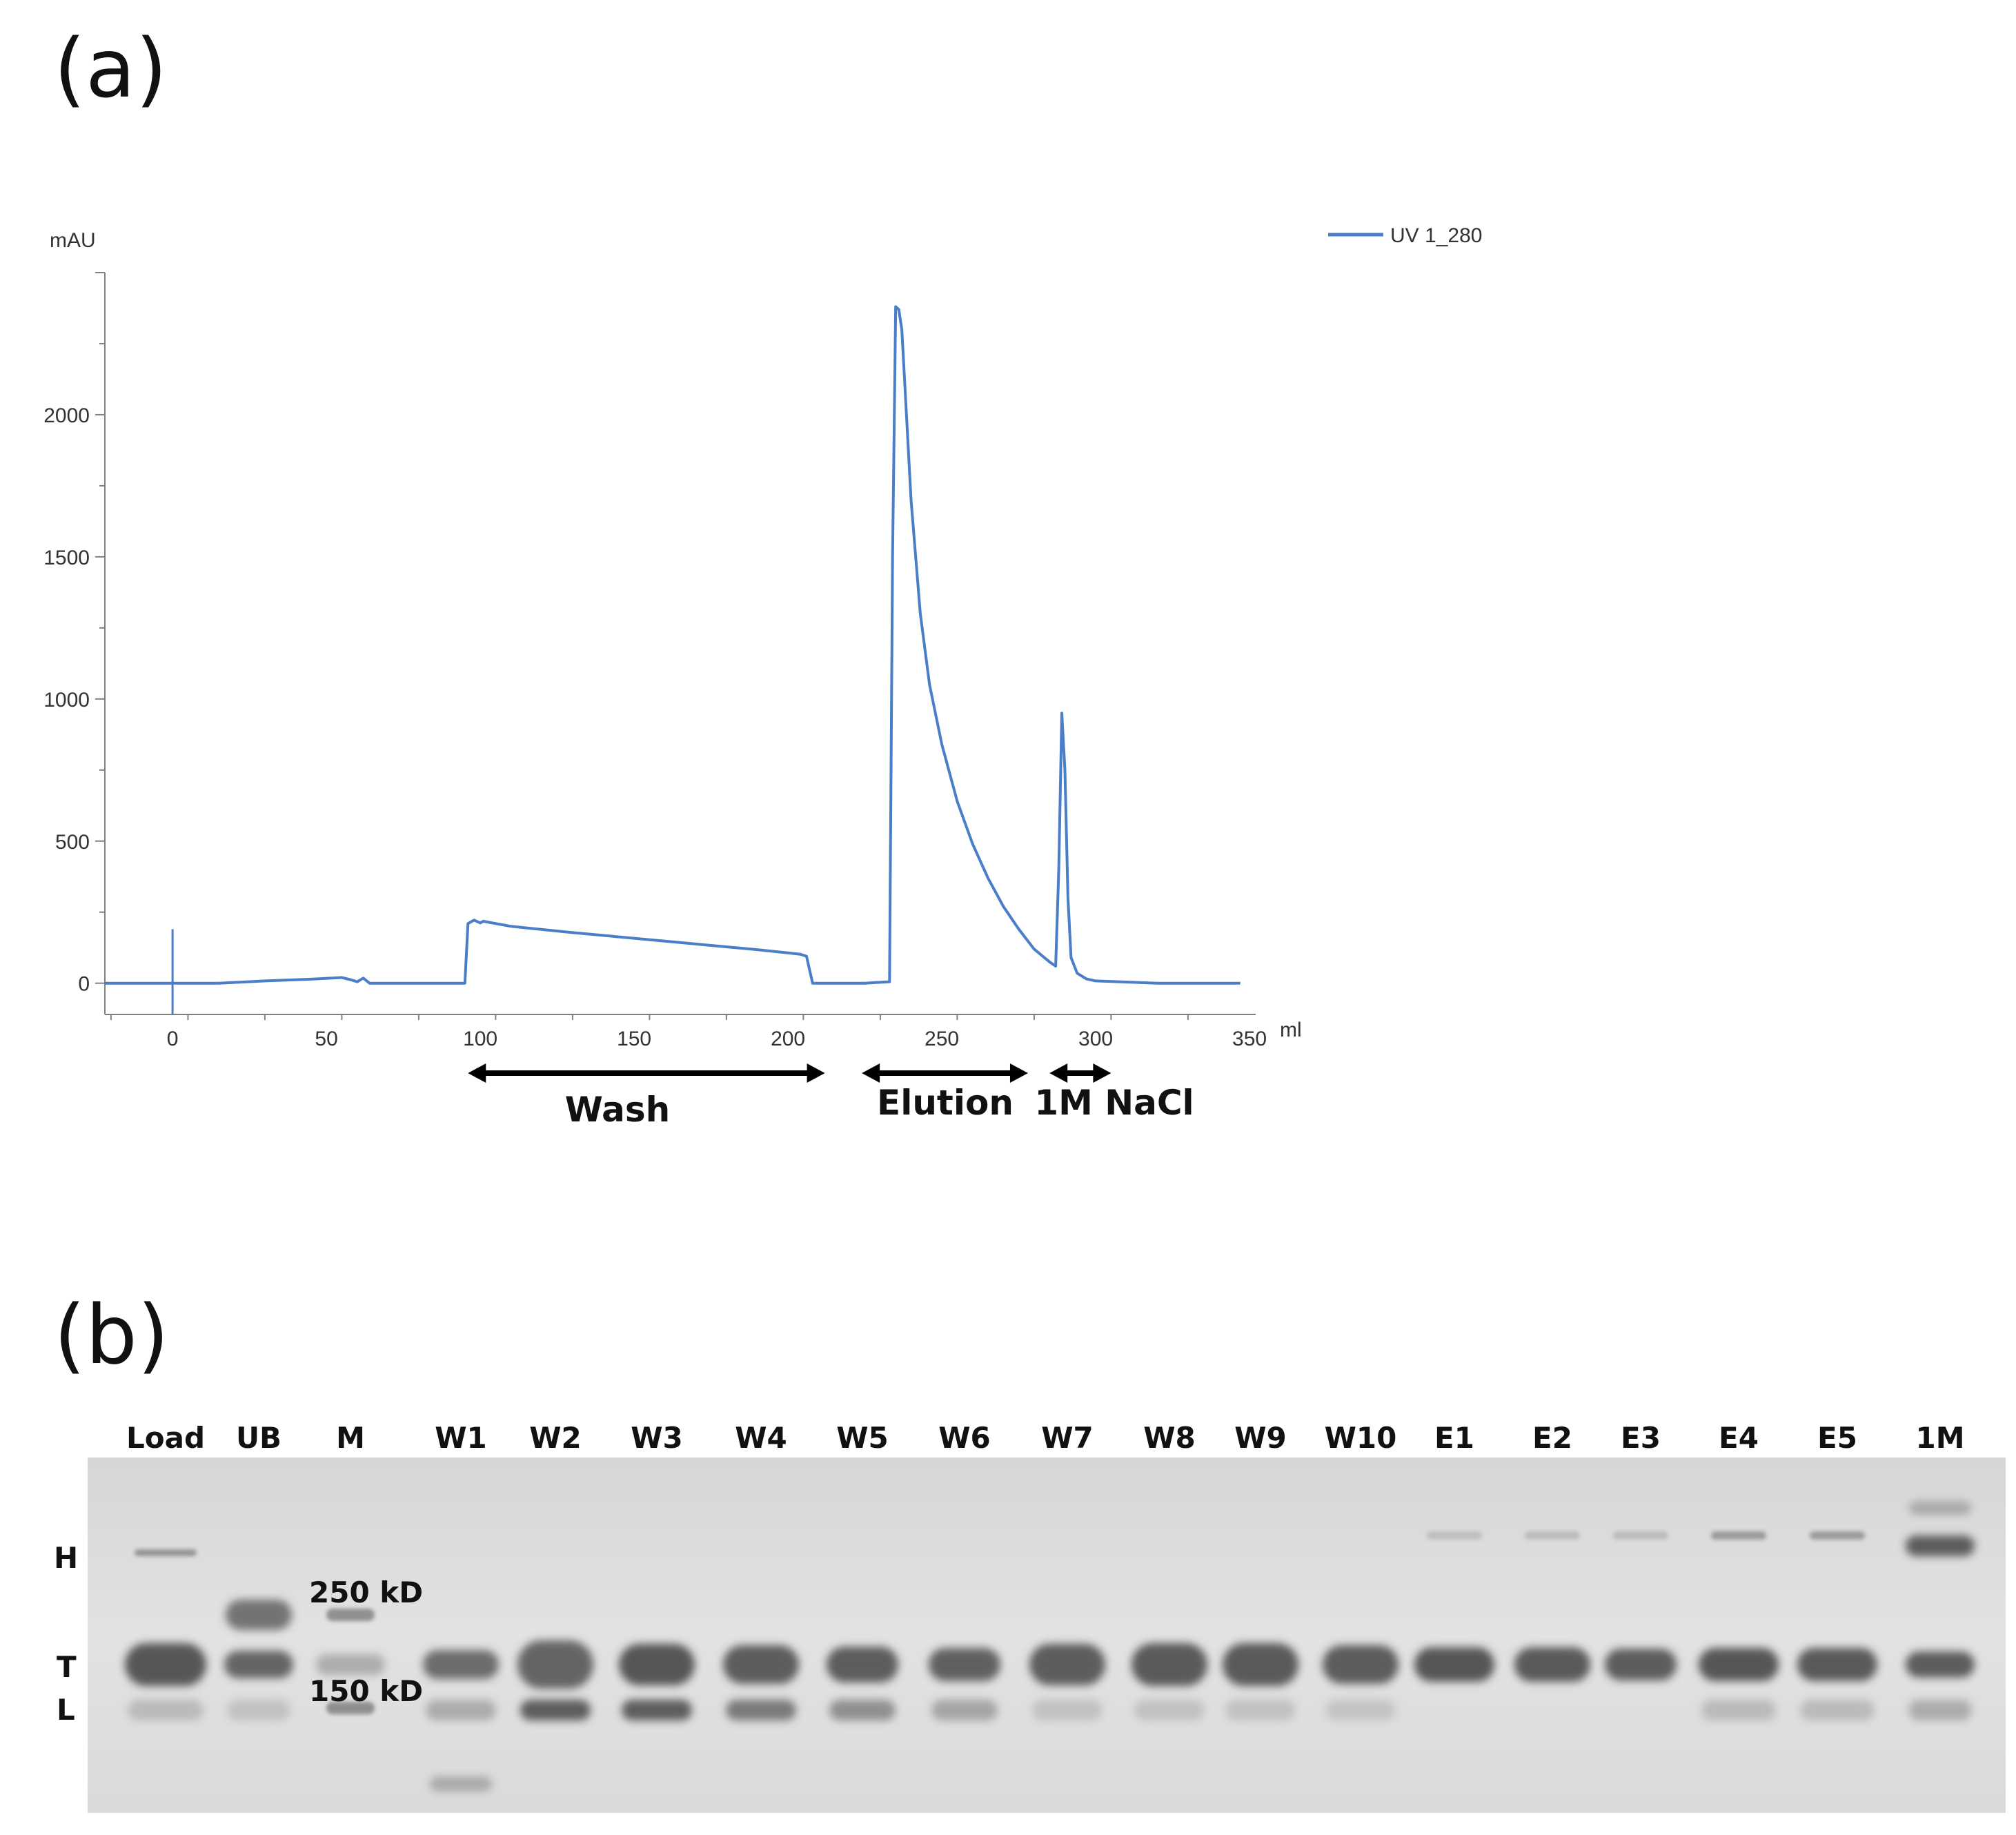  Describe the element at coordinates (350, 1438) in the screenshot. I see `lane-label: M` at that location.